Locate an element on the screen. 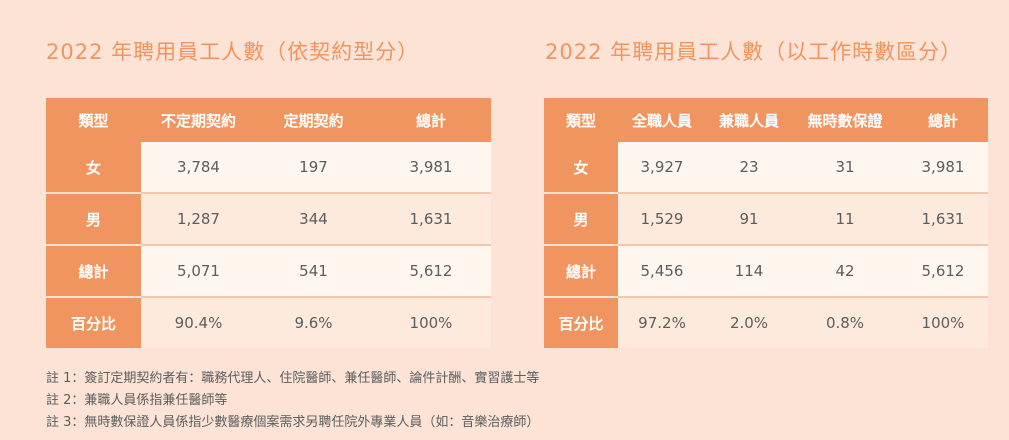  column-header: 不定期契約 is located at coordinates (198, 120).